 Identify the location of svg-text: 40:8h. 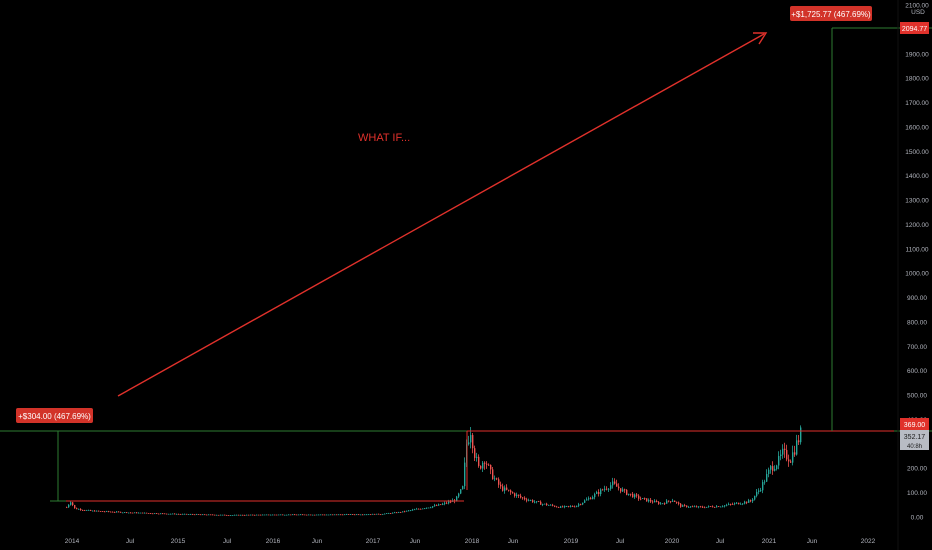
(914, 447).